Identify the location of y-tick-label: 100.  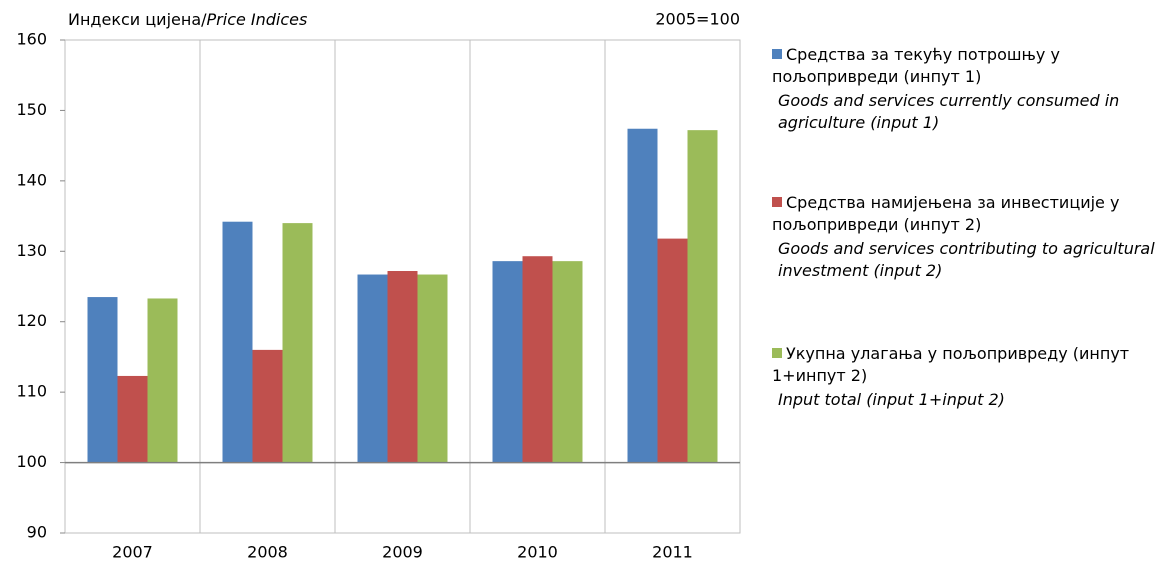
(31, 461).